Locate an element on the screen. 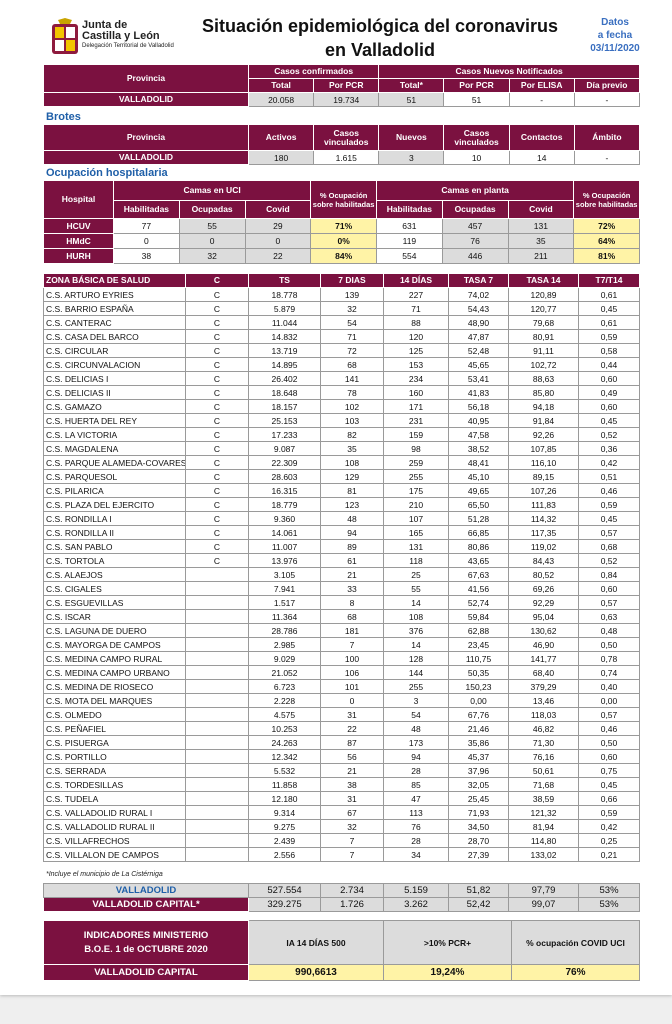 The width and height of the screenshot is (672, 1024). zona-name: C.S. PARQUESOL is located at coordinates (114, 476).